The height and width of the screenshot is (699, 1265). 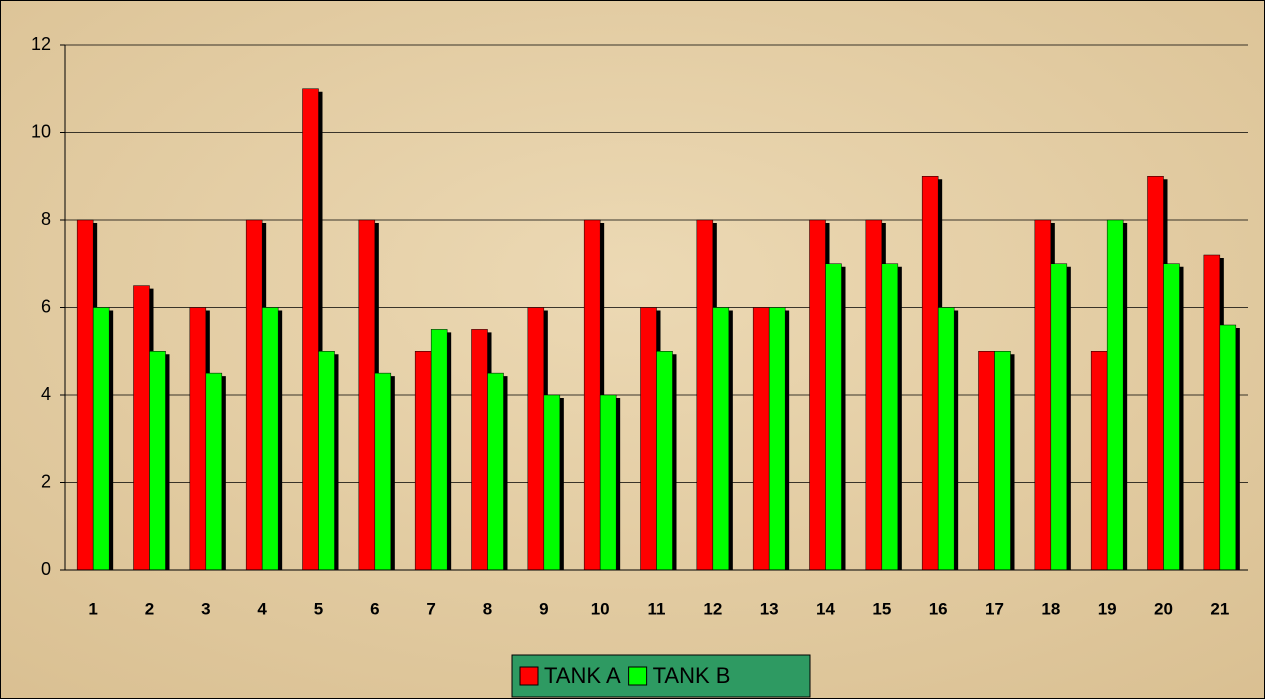 I want to click on x-tick-label: 21, so click(x=1219, y=608).